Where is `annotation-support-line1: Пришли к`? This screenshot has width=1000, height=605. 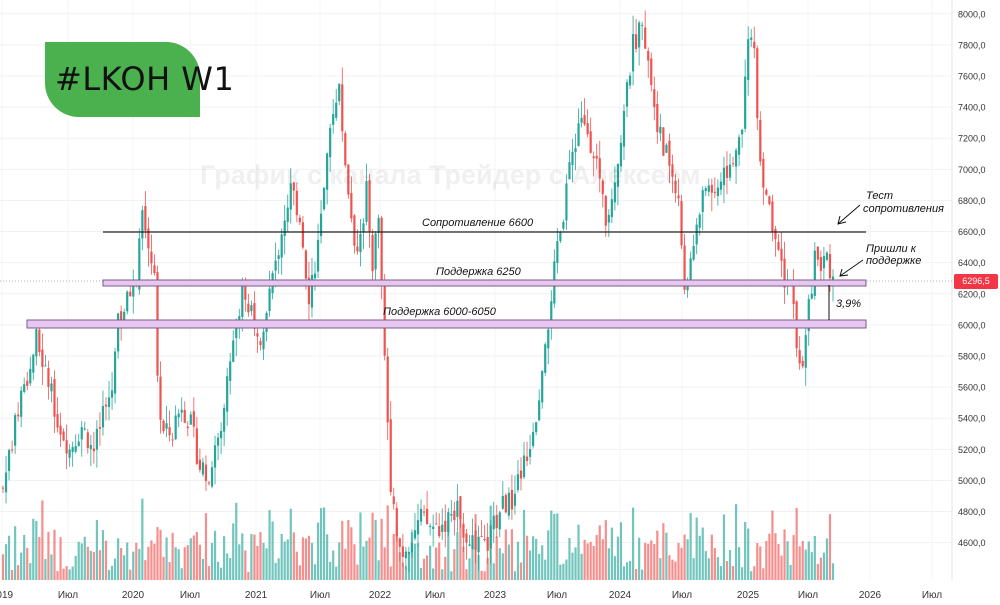 annotation-support-line1: Пришли к is located at coordinates (891, 249).